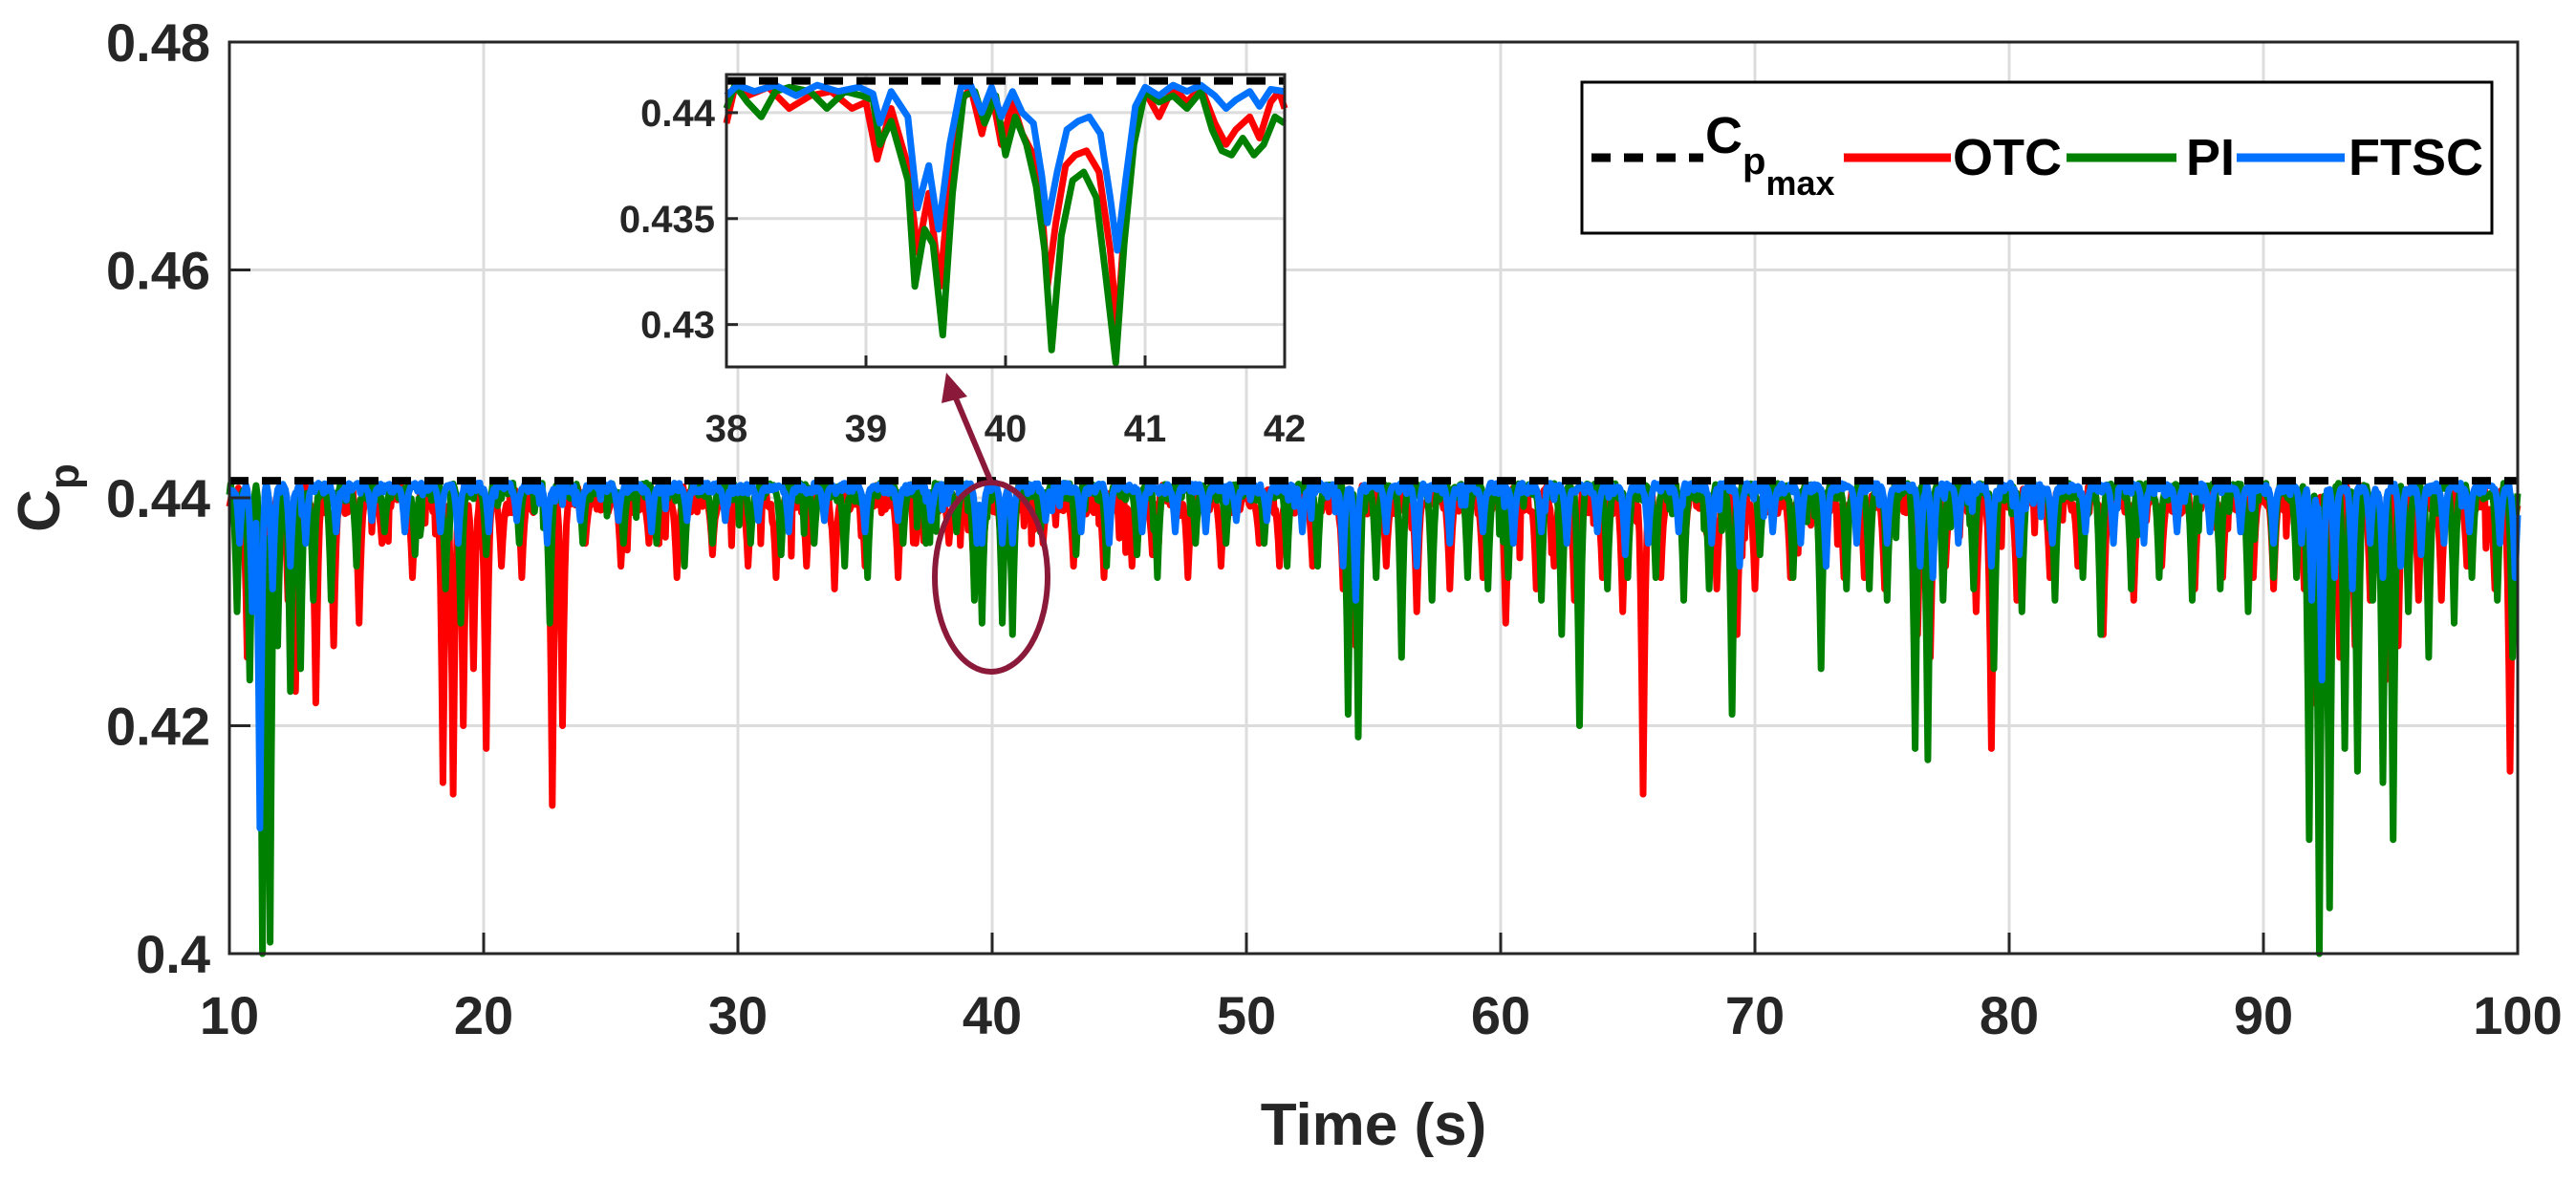 This screenshot has height=1182, width=2576. What do you see at coordinates (1755, 1015) in the screenshot?
I see `main-x-tick-label: 70` at bounding box center [1755, 1015].